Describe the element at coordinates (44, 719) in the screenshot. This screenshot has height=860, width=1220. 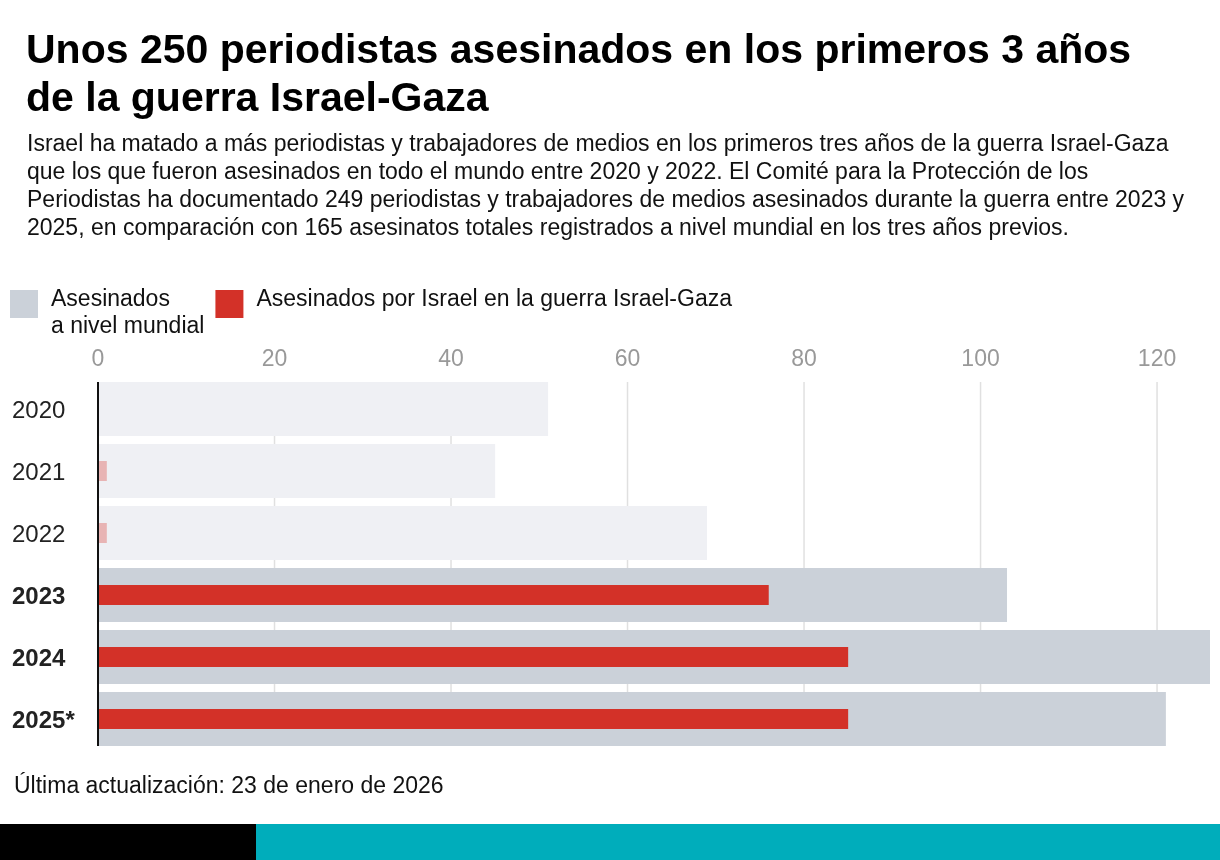
I see `y-tick-label: 2025*` at that location.